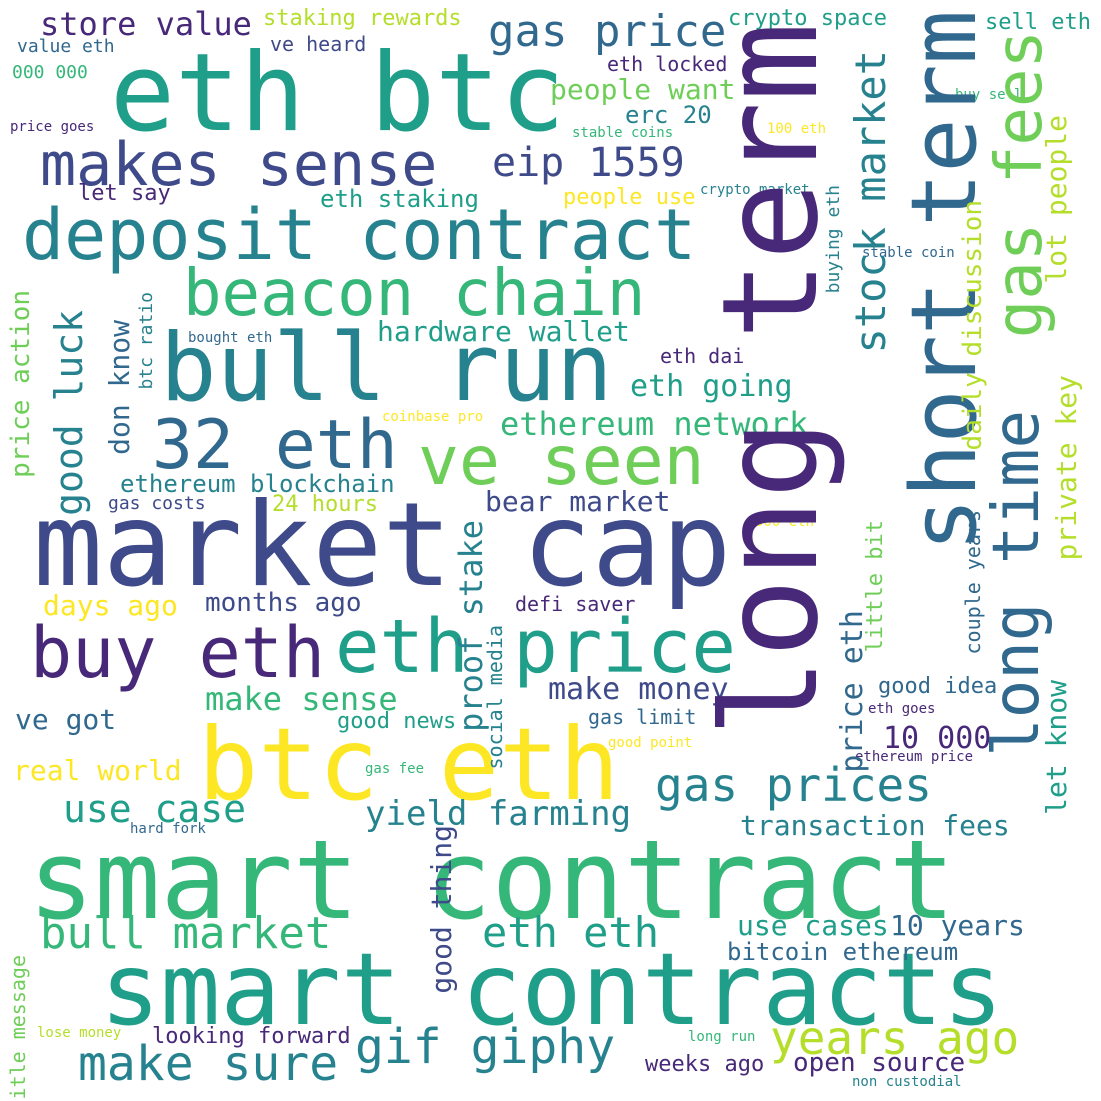 Image resolution: width=1101 pixels, height=1101 pixels. Describe the element at coordinates (301, 699) in the screenshot. I see `word-make-sense: make sense` at that location.